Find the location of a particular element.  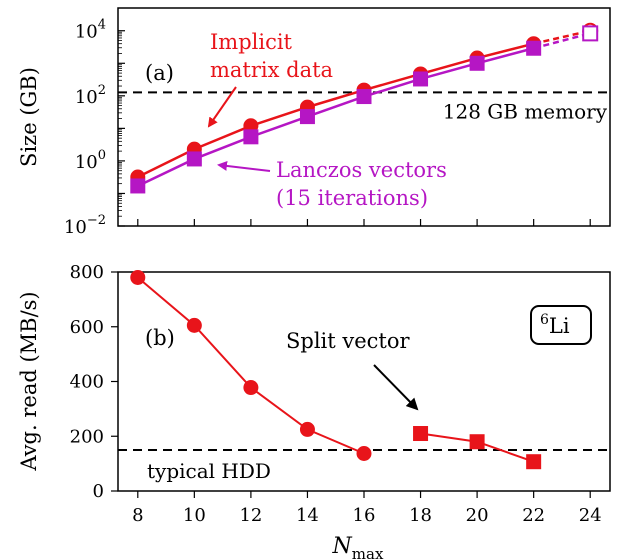

implicit-annotation: Implicit matrix data is located at coordinates (271, 56).